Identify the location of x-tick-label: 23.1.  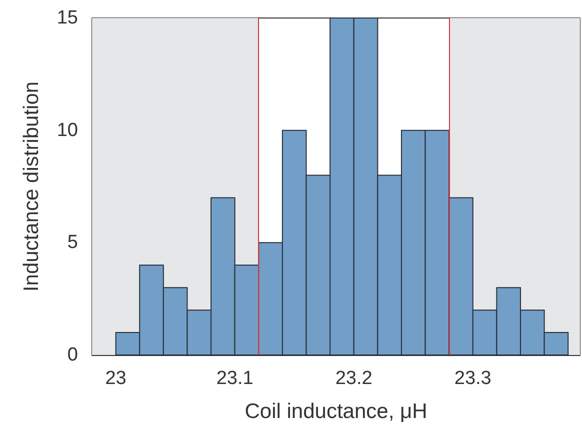
(235, 378).